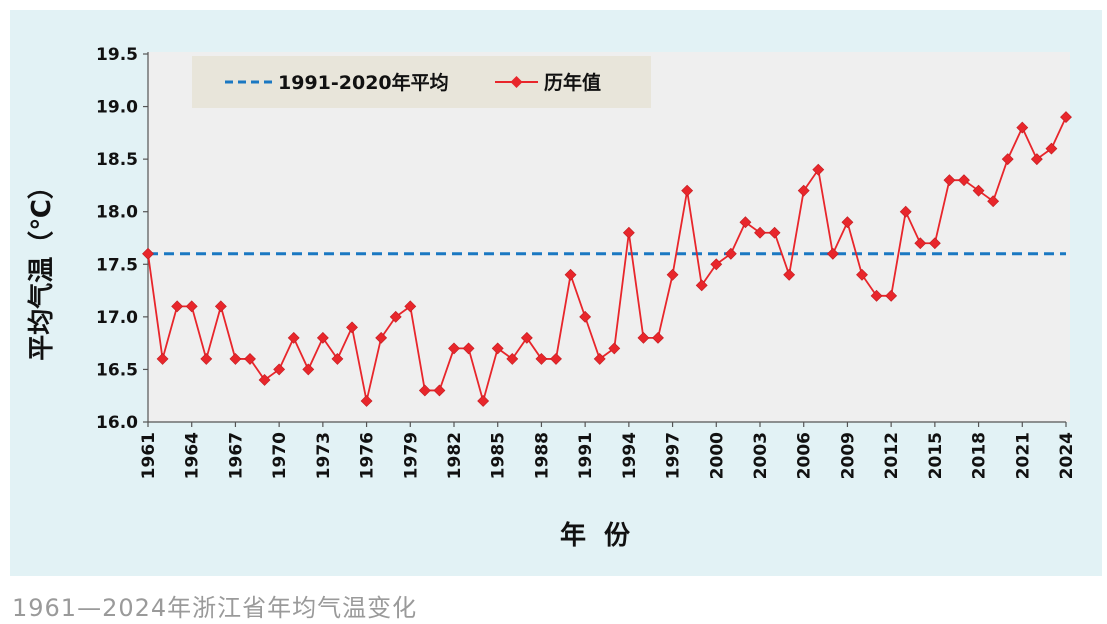  I want to click on data-point-1980, so click(424, 390).